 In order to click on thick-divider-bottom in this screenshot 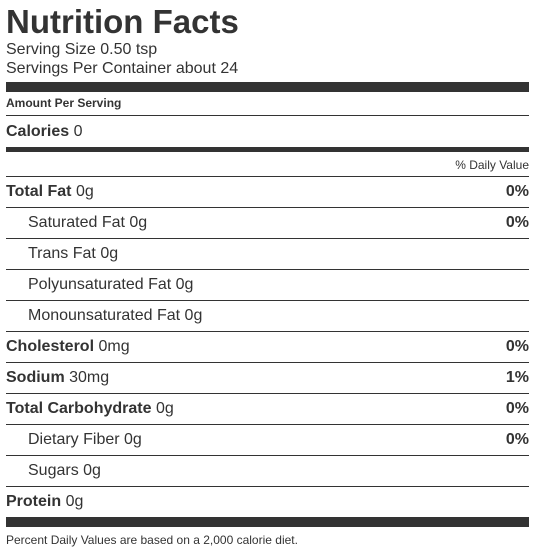, I will do `click(267, 522)`.